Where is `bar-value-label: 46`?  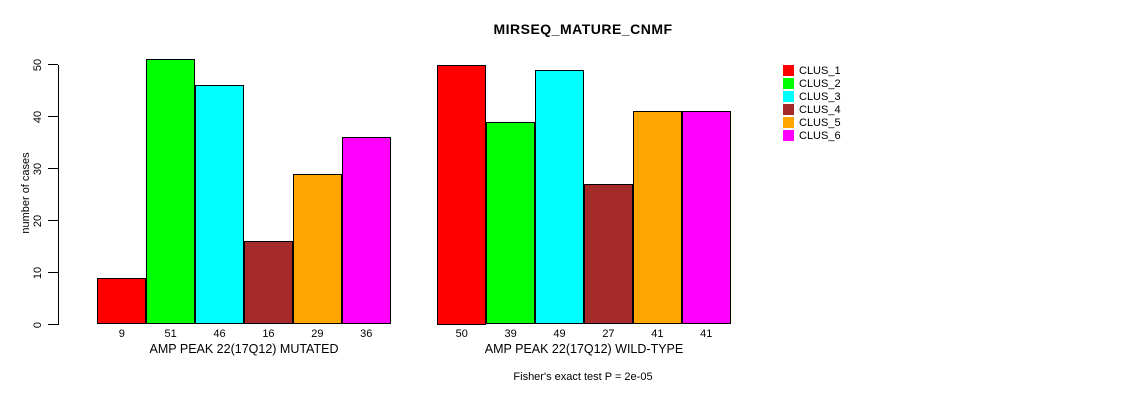
bar-value-label: 46 is located at coordinates (219, 333).